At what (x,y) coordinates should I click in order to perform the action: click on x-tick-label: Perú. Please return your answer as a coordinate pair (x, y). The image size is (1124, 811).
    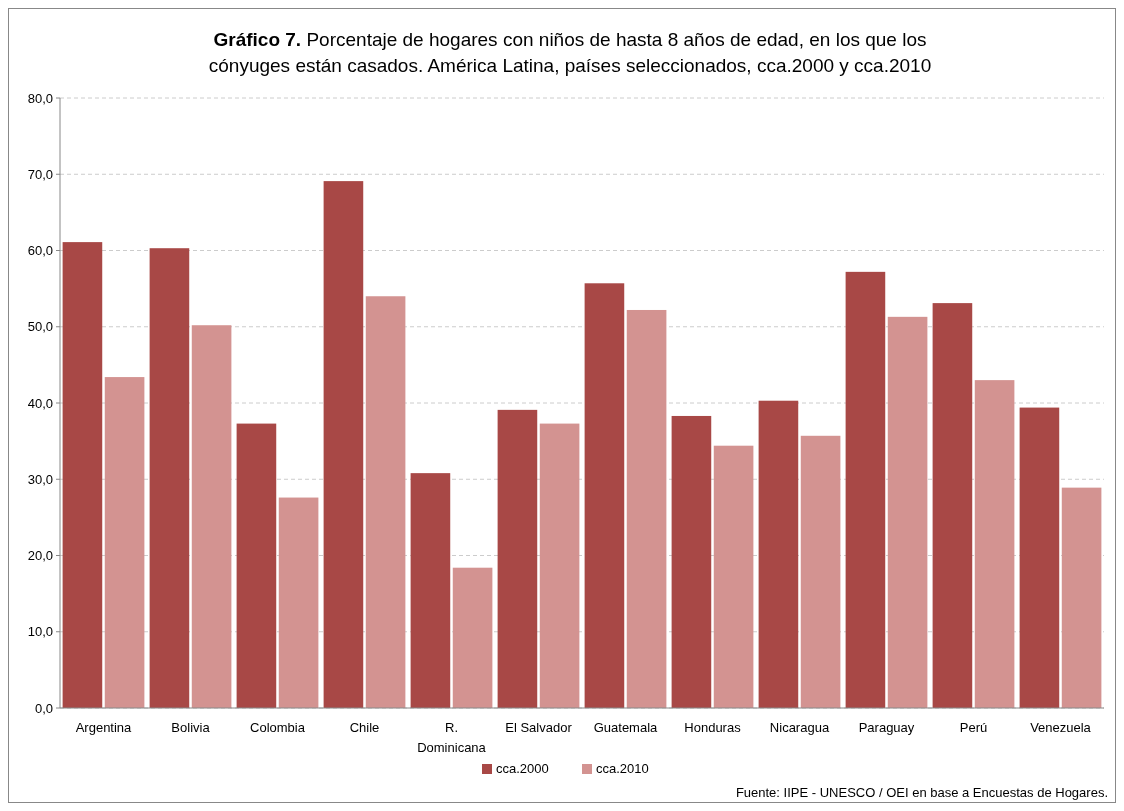
    Looking at the image, I should click on (973, 727).